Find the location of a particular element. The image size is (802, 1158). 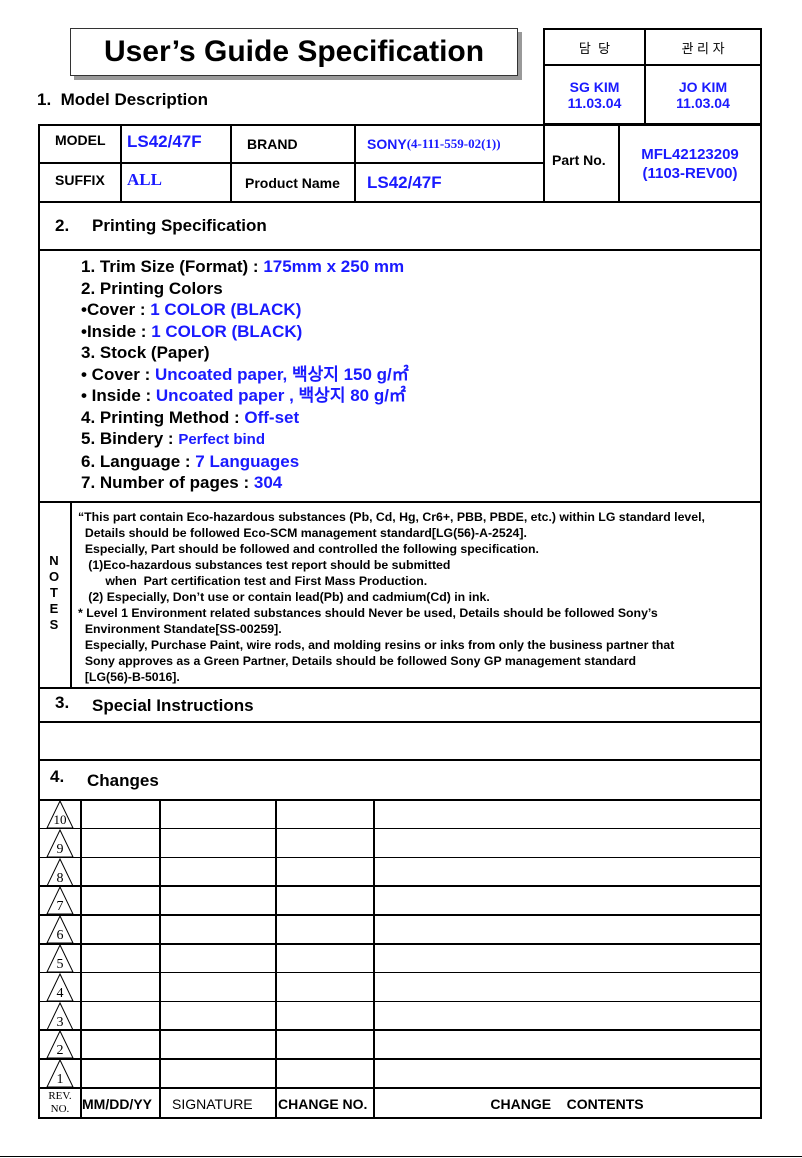

brand-label: BRAND is located at coordinates (272, 144).